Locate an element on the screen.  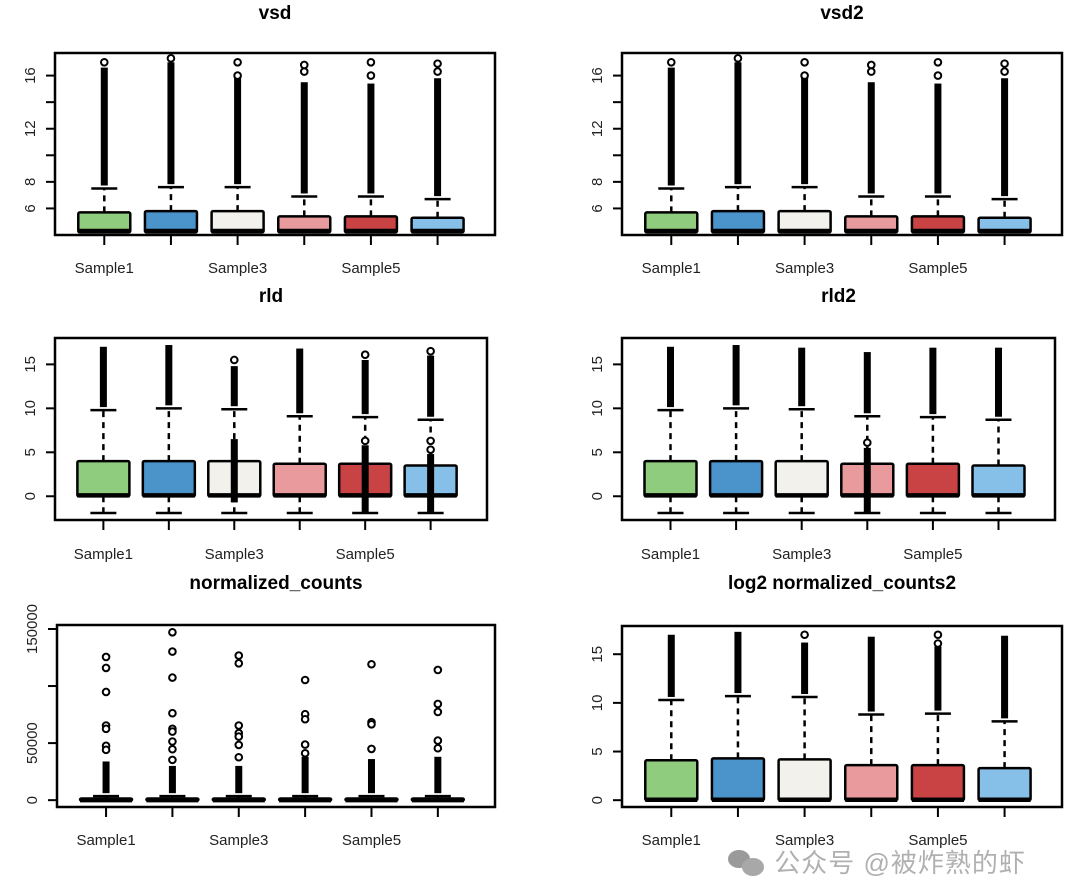
y-tick-label: 5 is located at coordinates (597, 751).